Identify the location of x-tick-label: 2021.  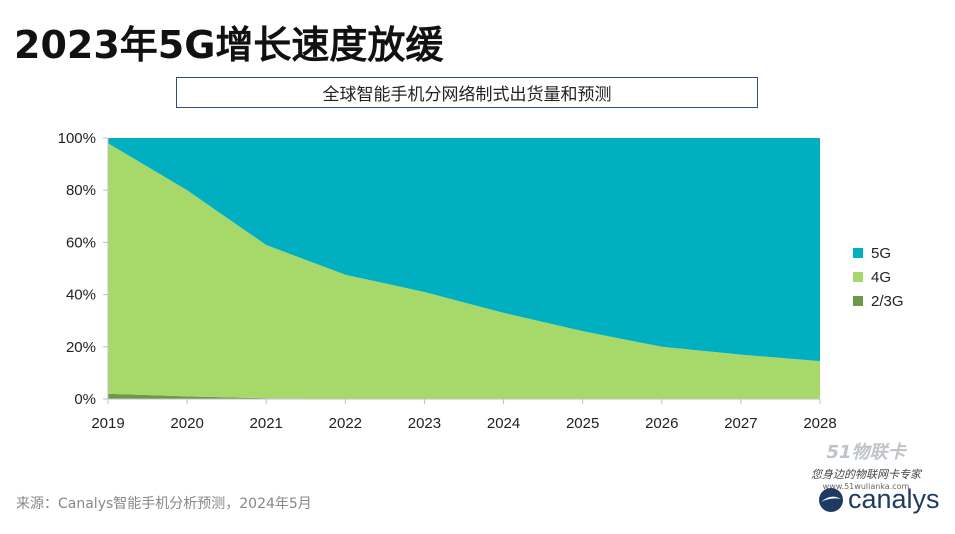
(266, 423).